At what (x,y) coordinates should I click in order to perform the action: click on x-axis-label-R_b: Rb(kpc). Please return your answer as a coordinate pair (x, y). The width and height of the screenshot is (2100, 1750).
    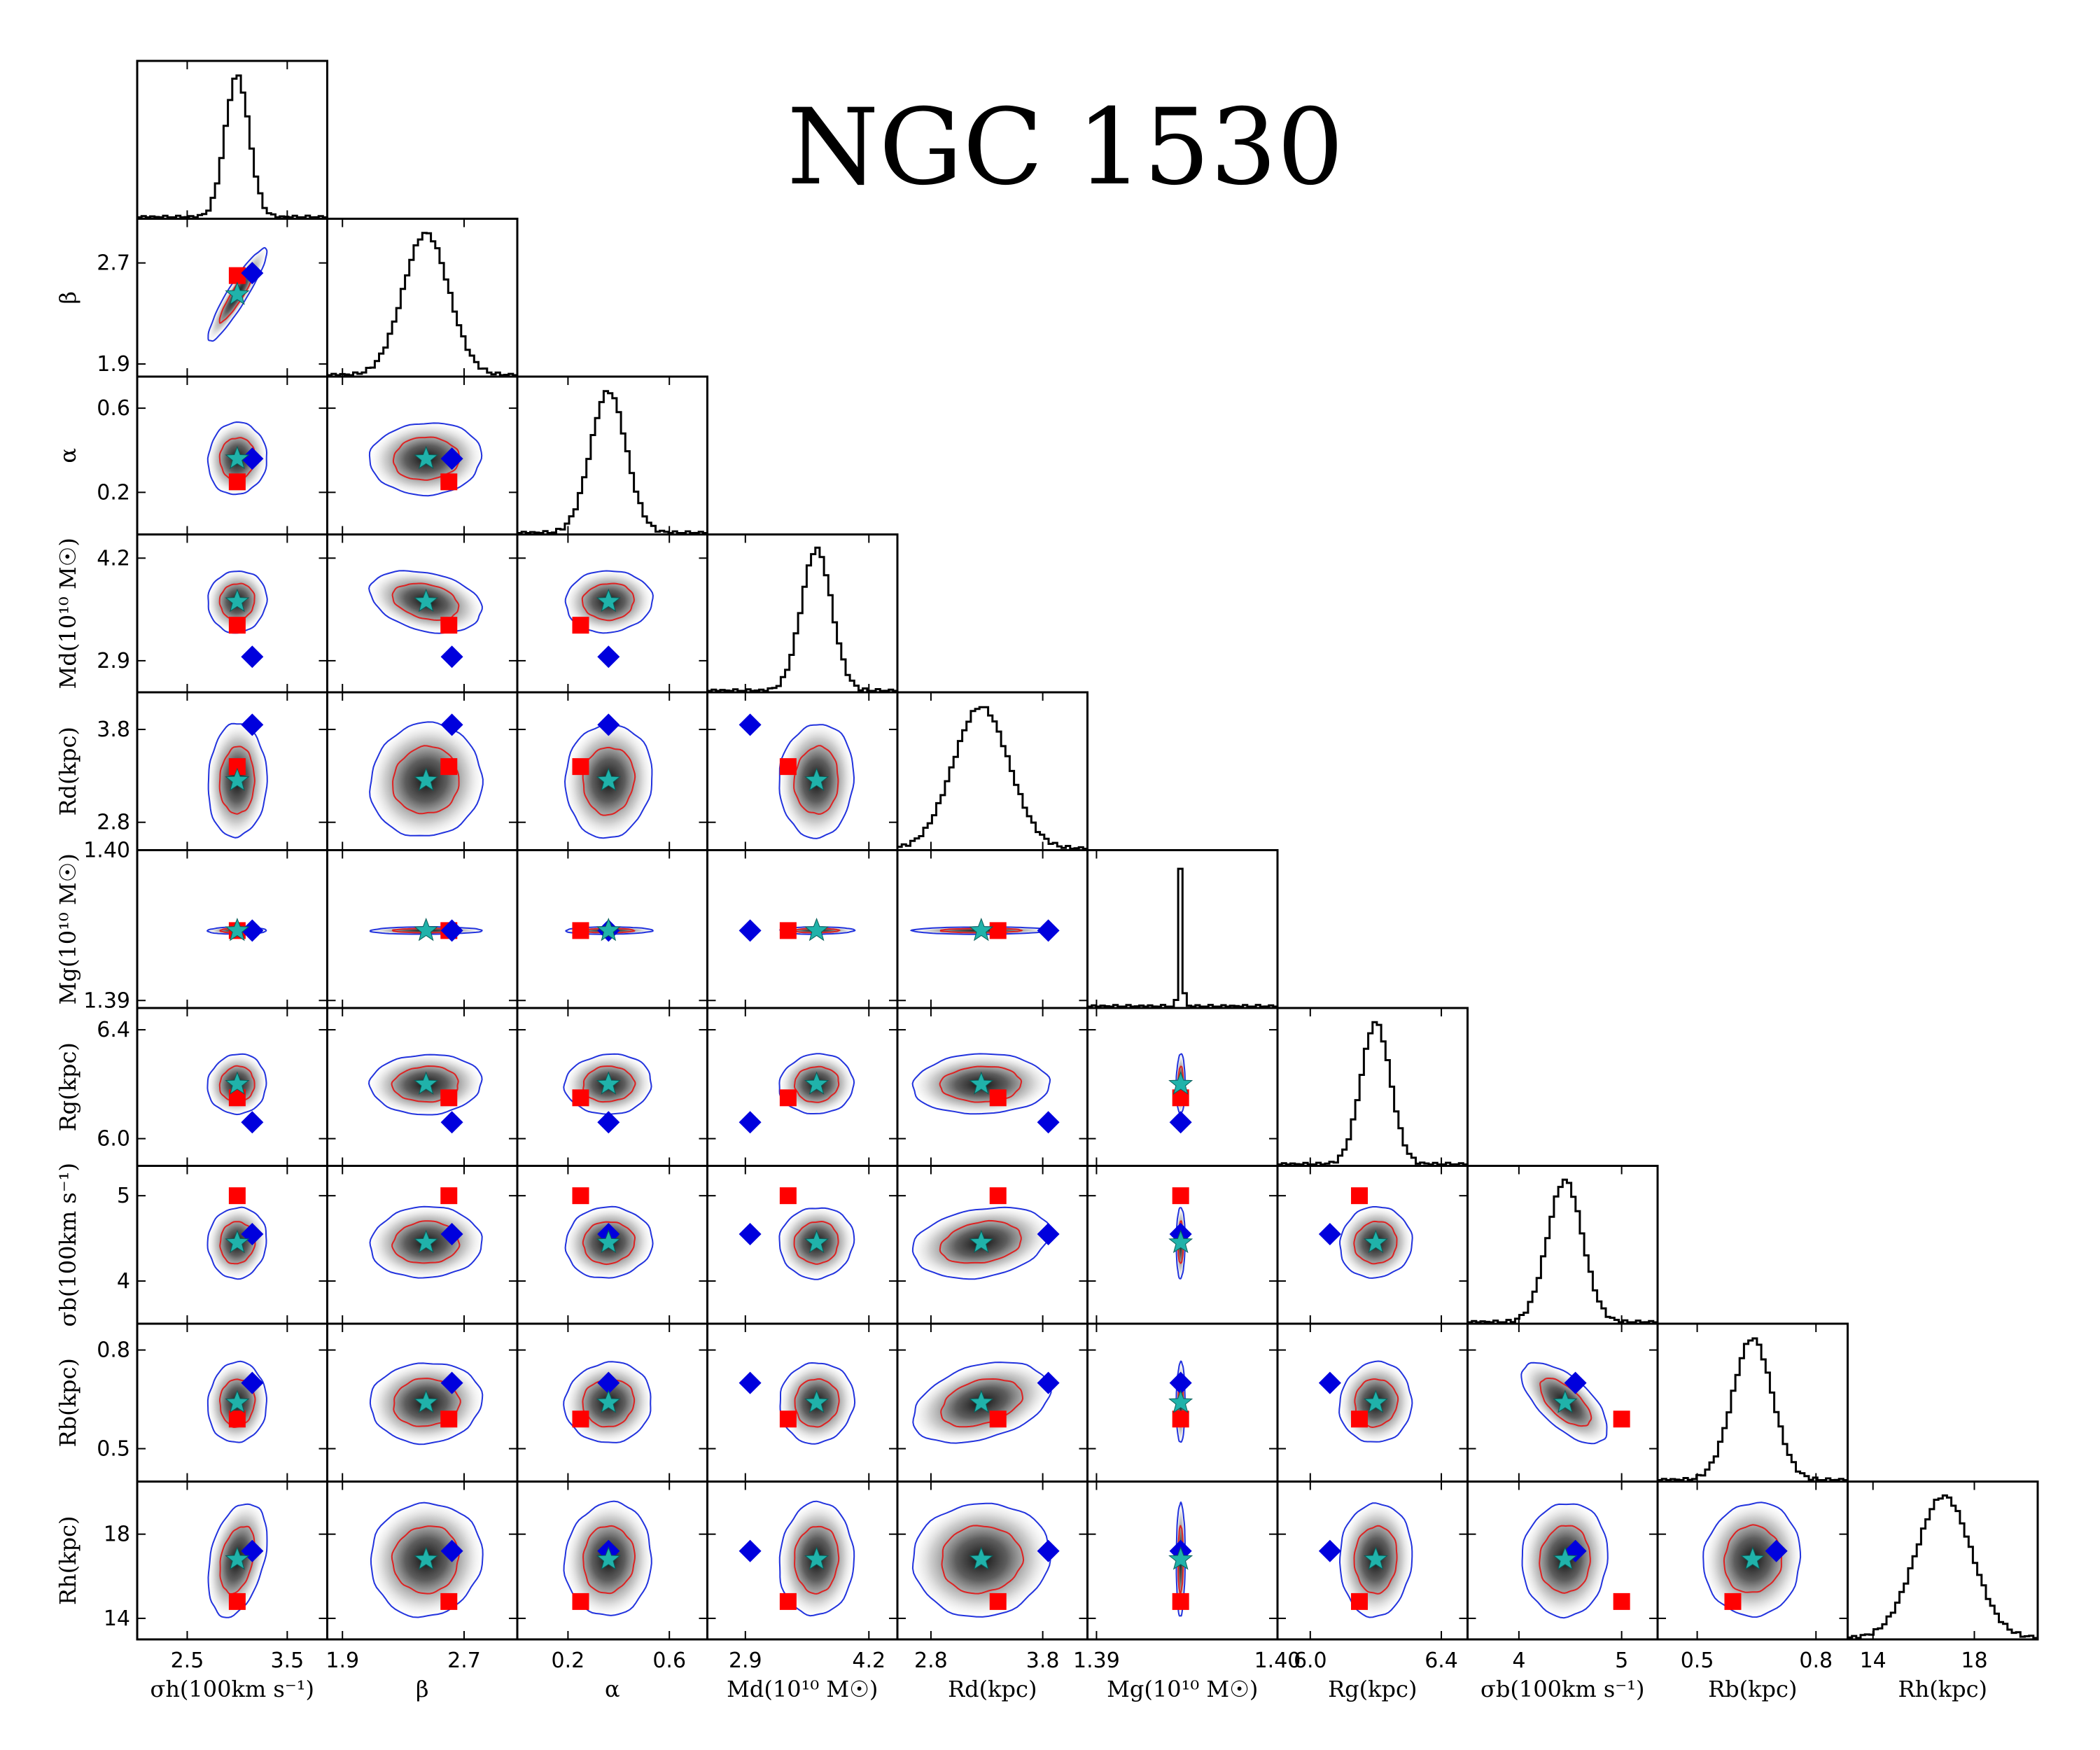
    Looking at the image, I should click on (1752, 1689).